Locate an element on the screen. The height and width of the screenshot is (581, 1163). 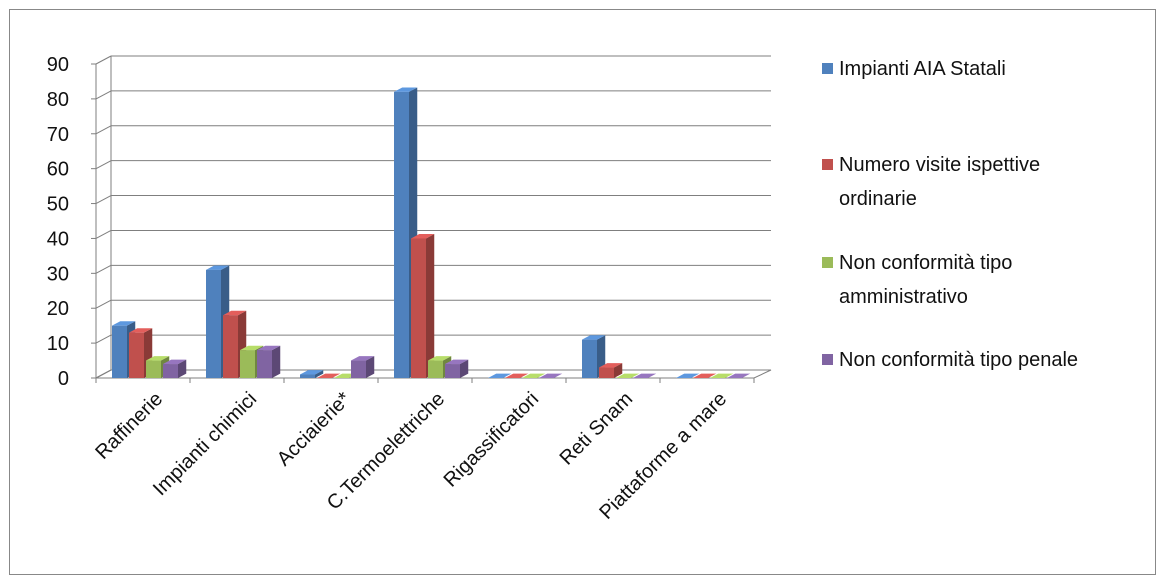
y-tick-label: 60 is located at coordinates (58, 170).